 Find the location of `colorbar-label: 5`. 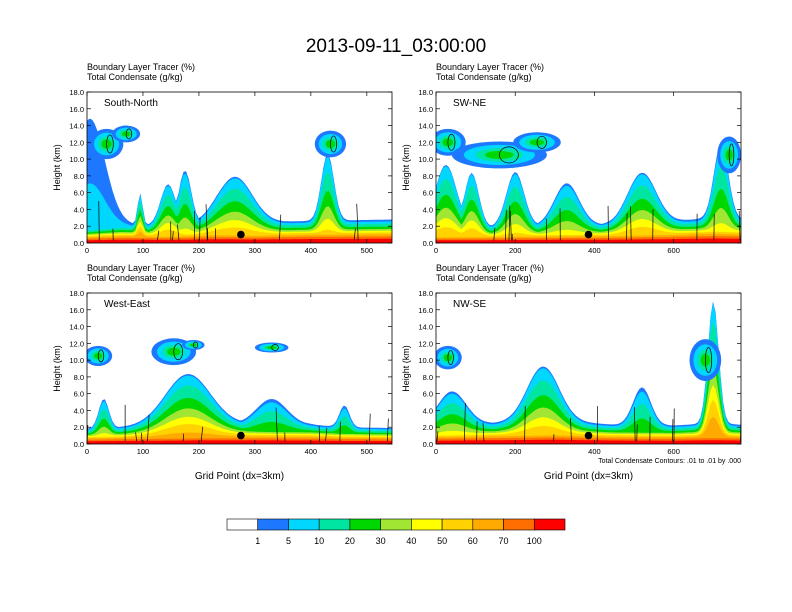

colorbar-label: 5 is located at coordinates (288, 541).